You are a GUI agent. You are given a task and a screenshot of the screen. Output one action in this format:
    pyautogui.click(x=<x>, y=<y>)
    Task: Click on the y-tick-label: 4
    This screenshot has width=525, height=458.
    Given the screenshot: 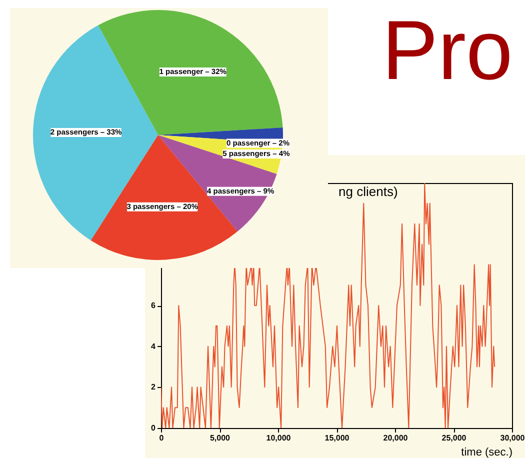 What is the action you would take?
    pyautogui.click(x=153, y=346)
    